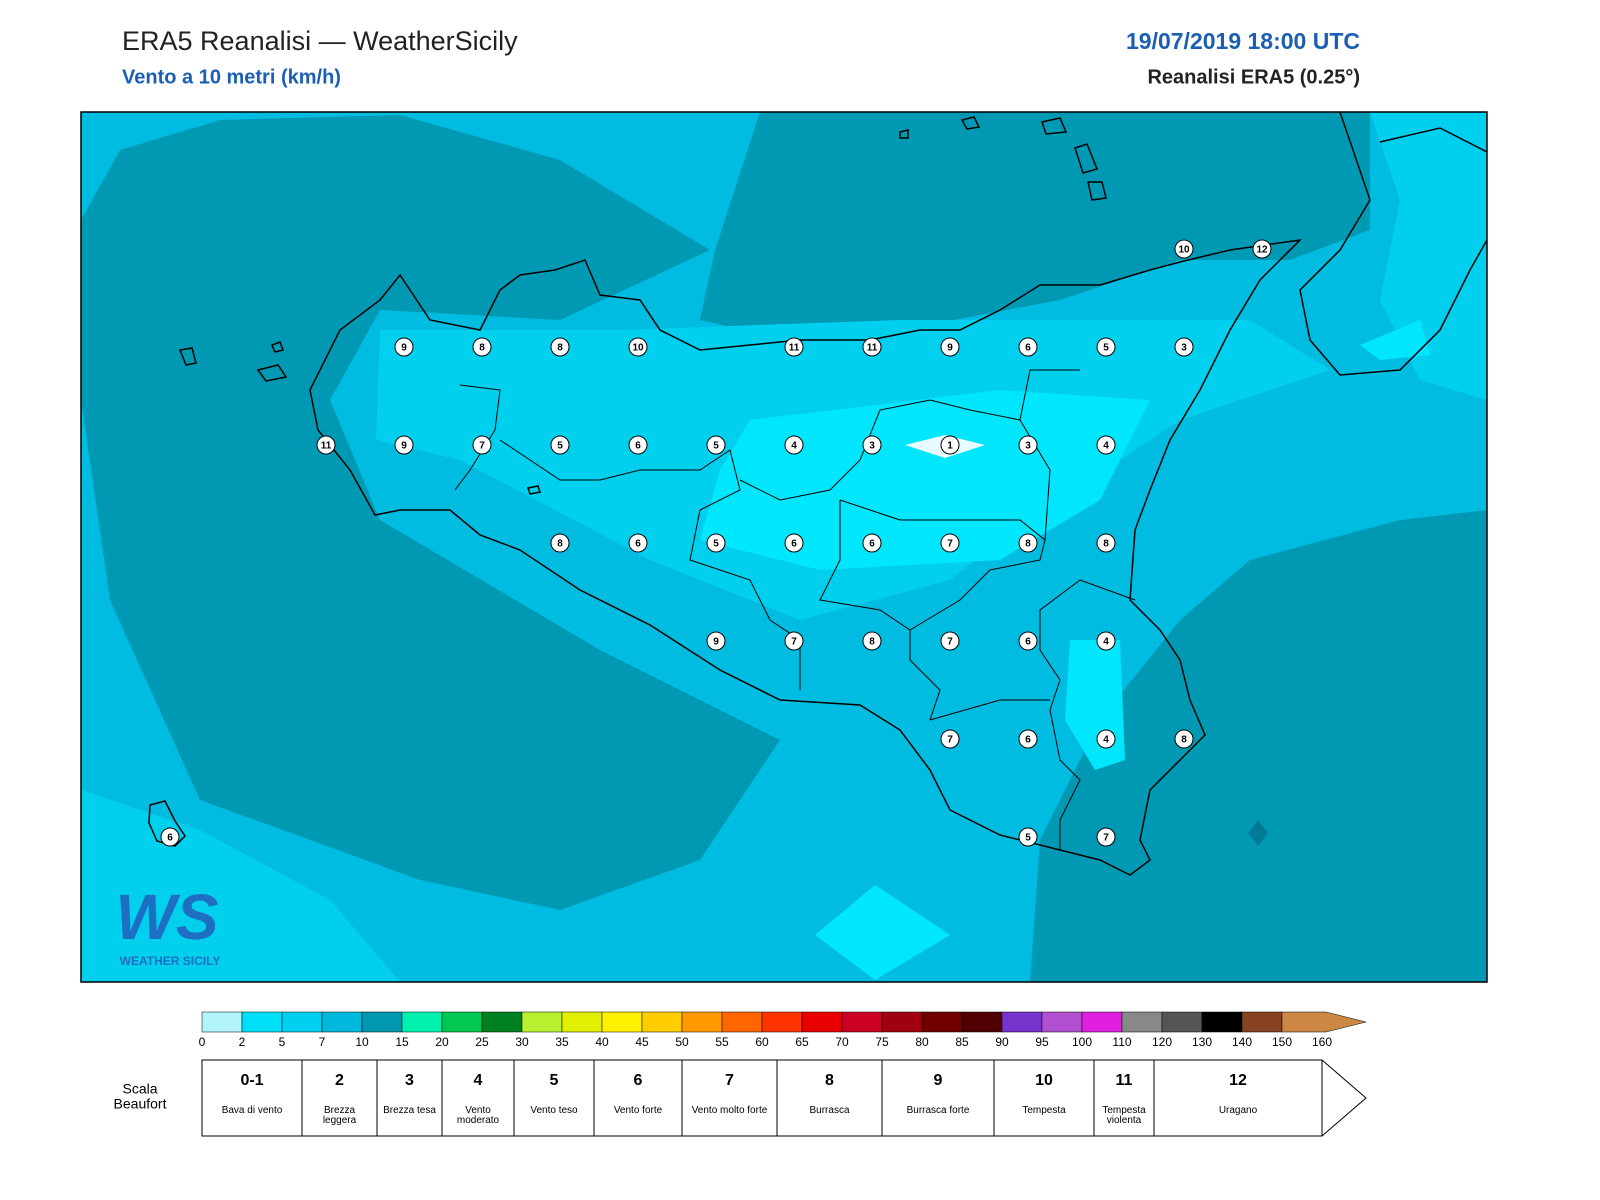 The height and width of the screenshot is (1200, 1600). What do you see at coordinates (962, 1042) in the screenshot?
I see `colorbar-tick-label: 85` at bounding box center [962, 1042].